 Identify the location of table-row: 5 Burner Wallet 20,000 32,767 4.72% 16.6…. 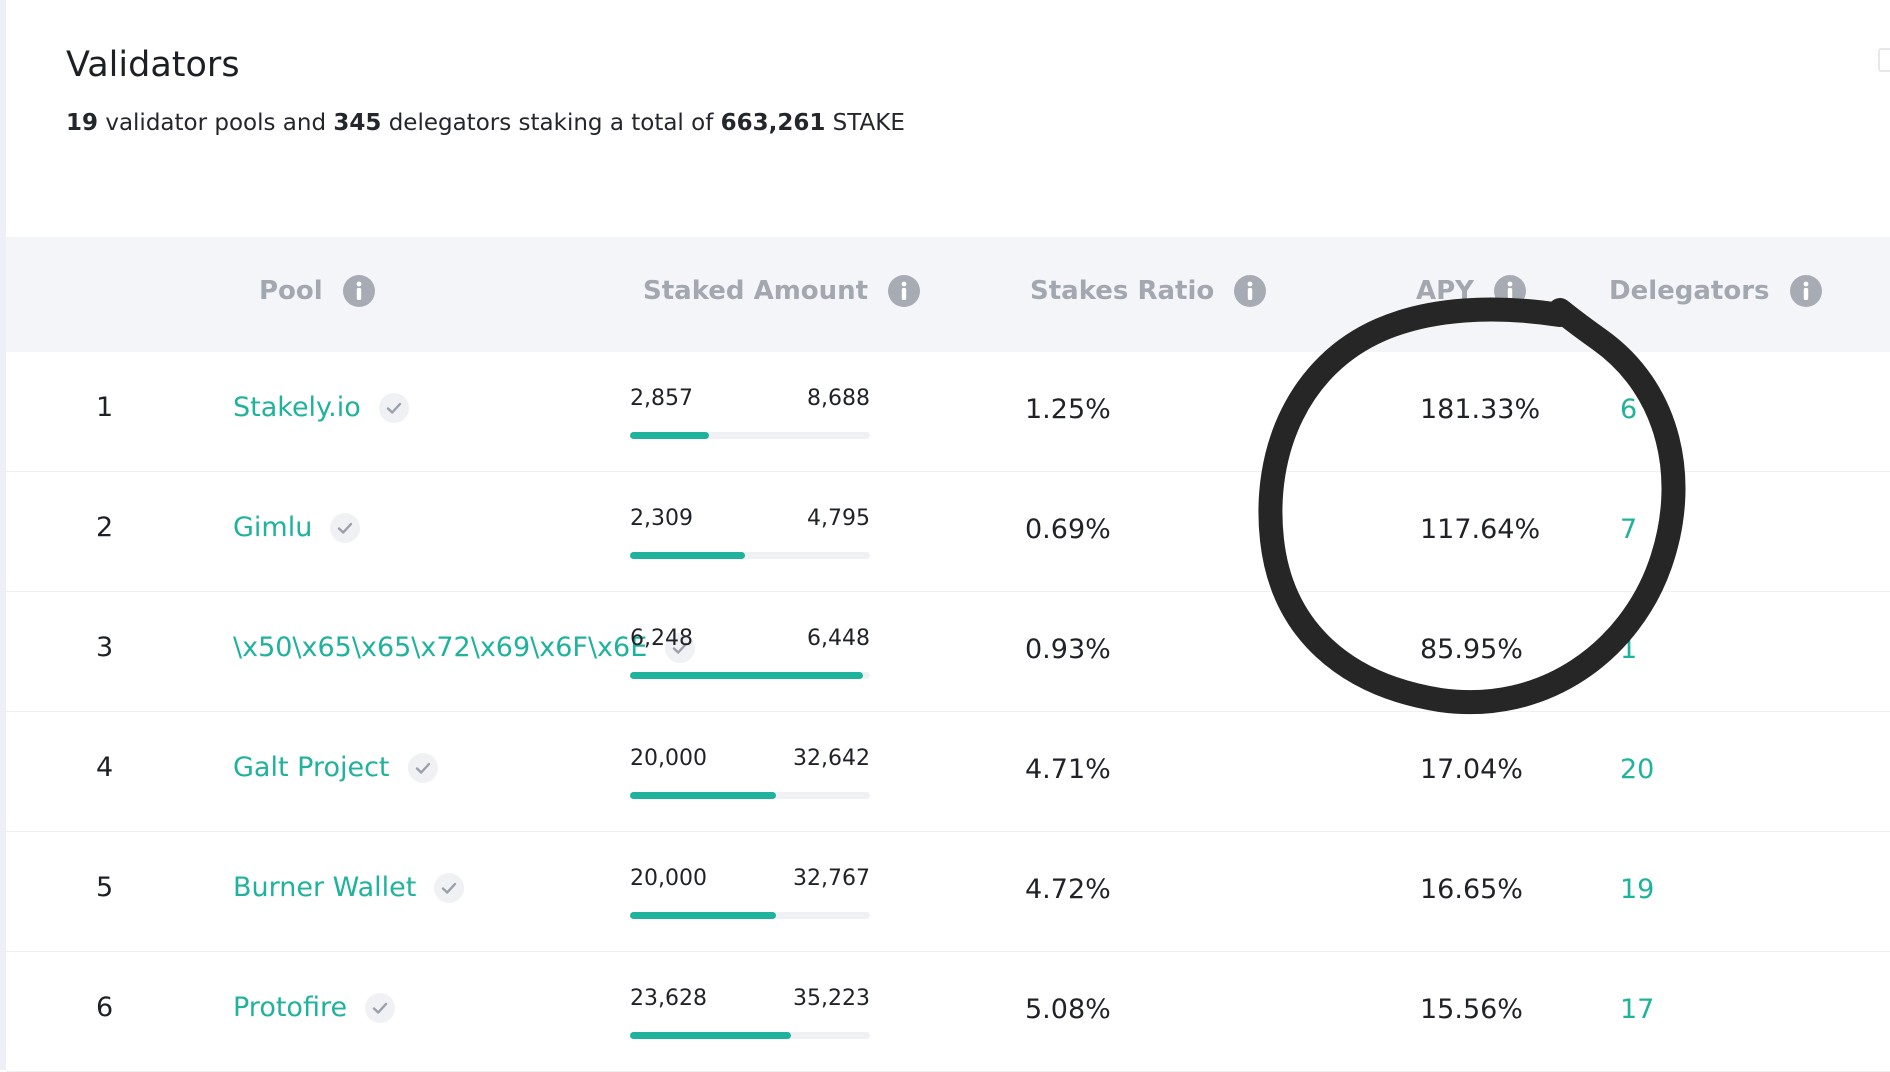
(948, 892).